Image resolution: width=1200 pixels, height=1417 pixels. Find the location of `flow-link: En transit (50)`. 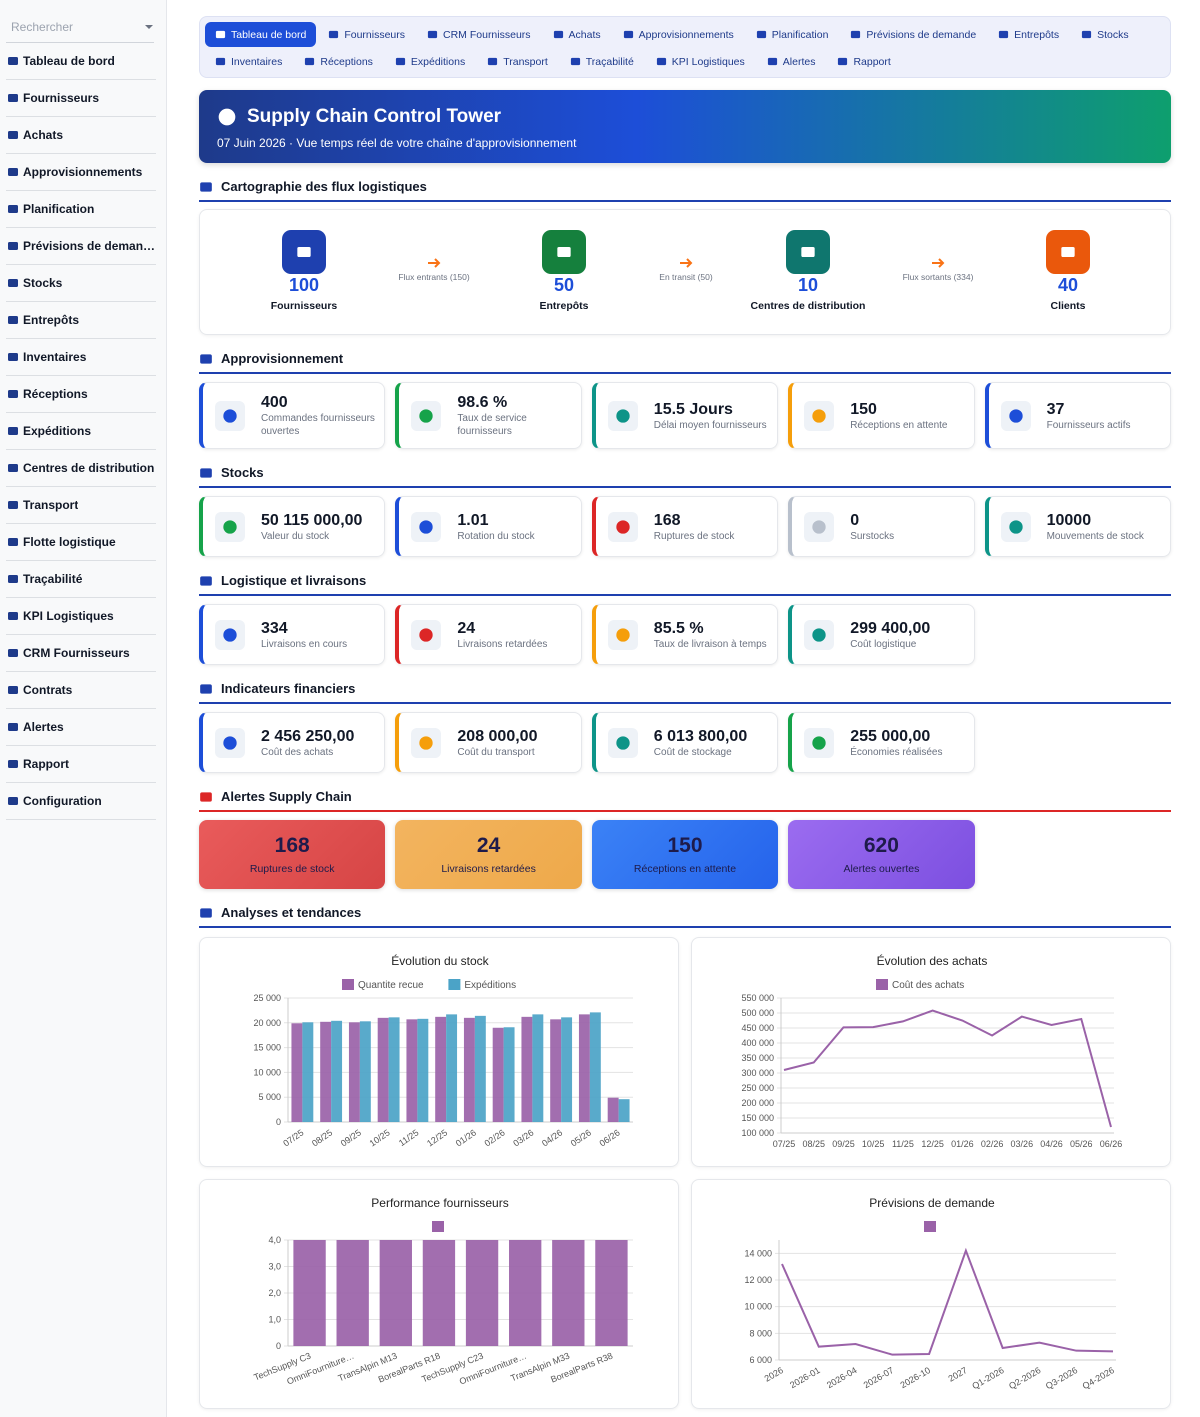

flow-link: En transit (50) is located at coordinates (686, 269).